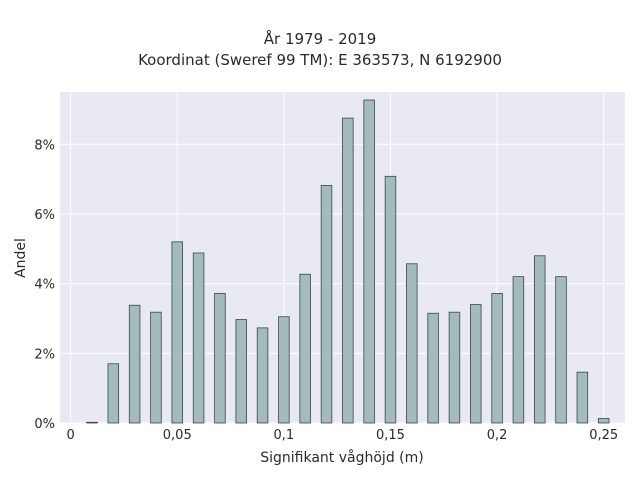 This screenshot has width=640, height=480. I want to click on x-tick-label: 0, so click(71, 435).